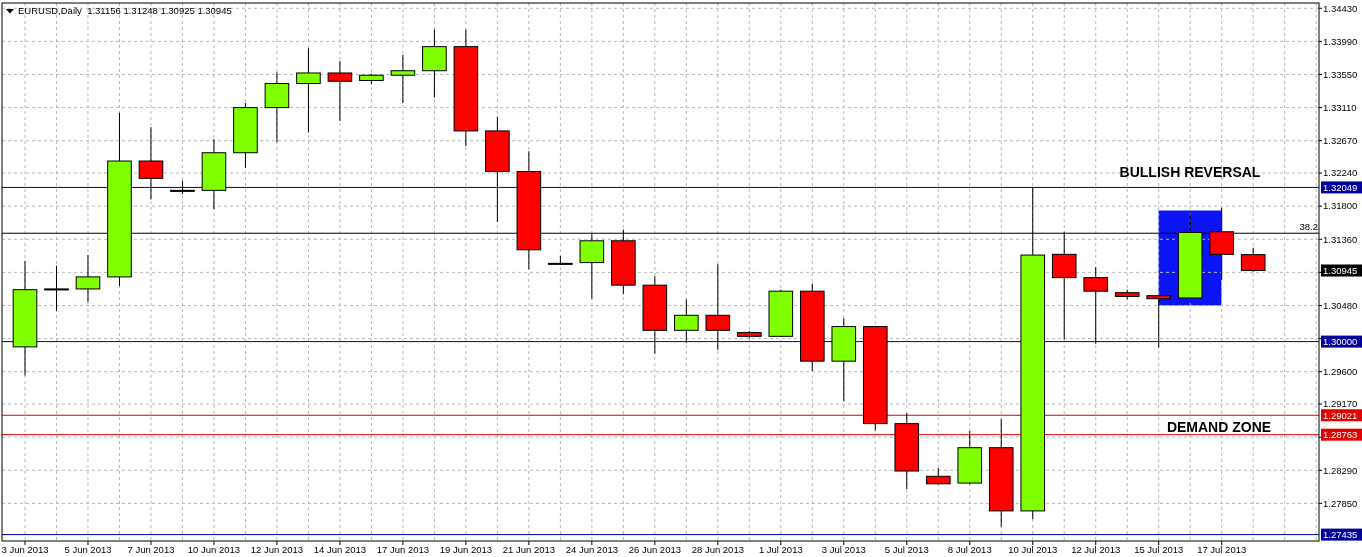 The width and height of the screenshot is (1362, 557). I want to click on annotation: BULLISH REVERSAL, so click(1190, 172).